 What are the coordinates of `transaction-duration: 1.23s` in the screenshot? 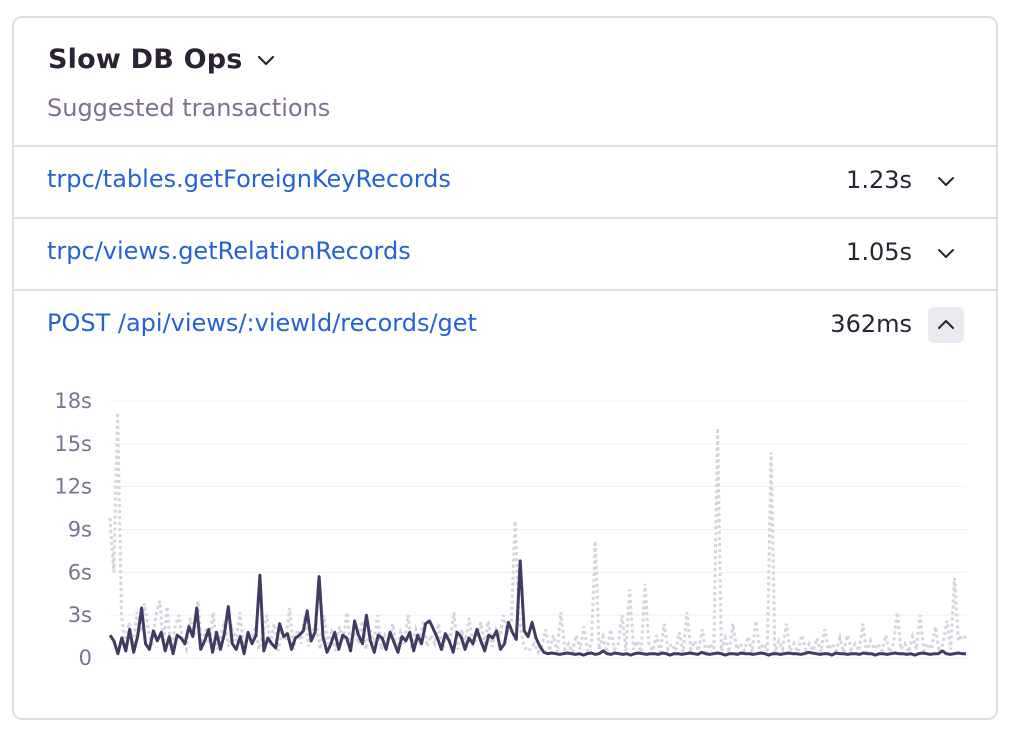 It's located at (879, 180).